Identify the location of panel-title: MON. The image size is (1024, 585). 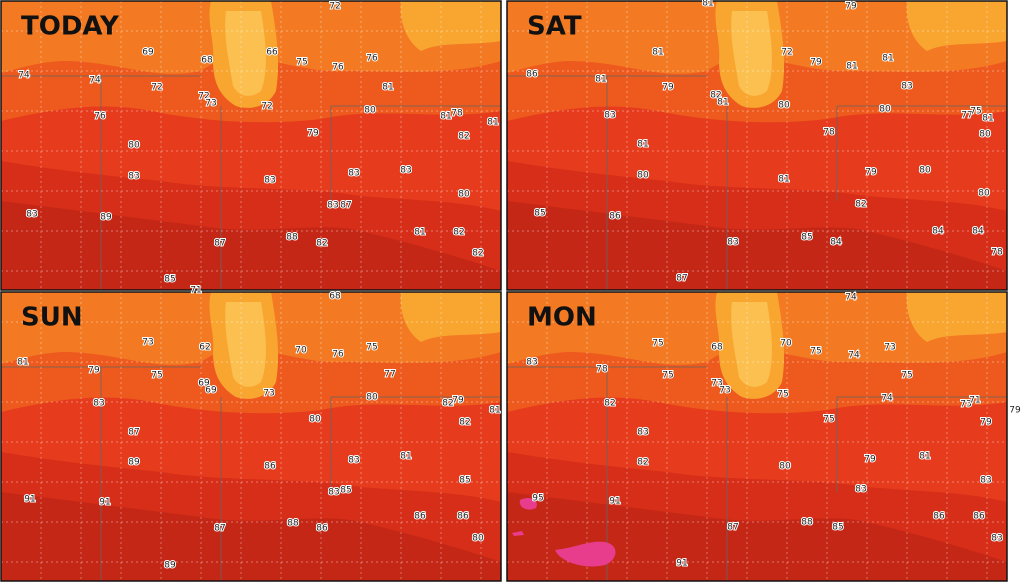
(562, 318).